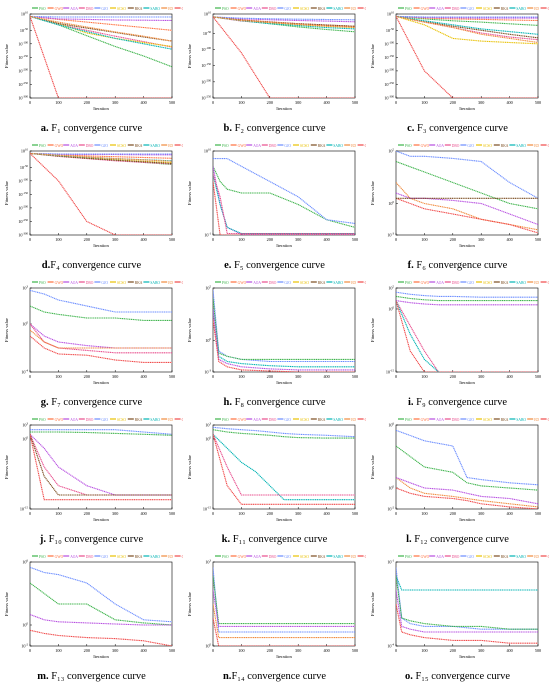 The image size is (550, 685). Describe the element at coordinates (25, 425) in the screenshot. I see `y-tick-label: 103` at that location.